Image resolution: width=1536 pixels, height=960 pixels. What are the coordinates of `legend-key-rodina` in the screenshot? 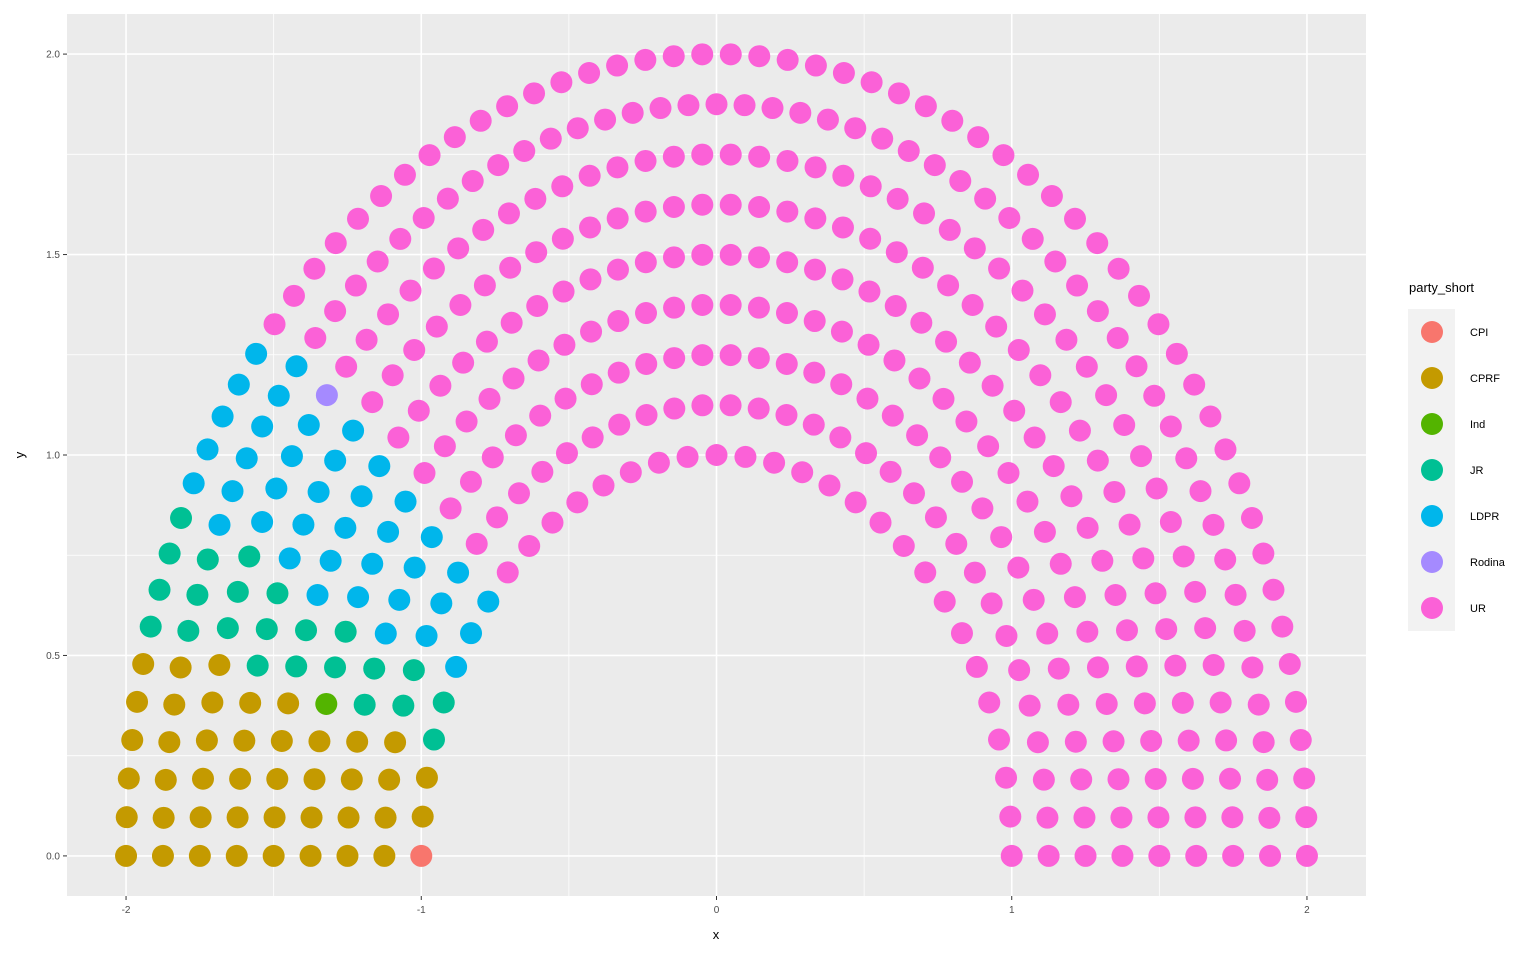 It's located at (1432, 562).